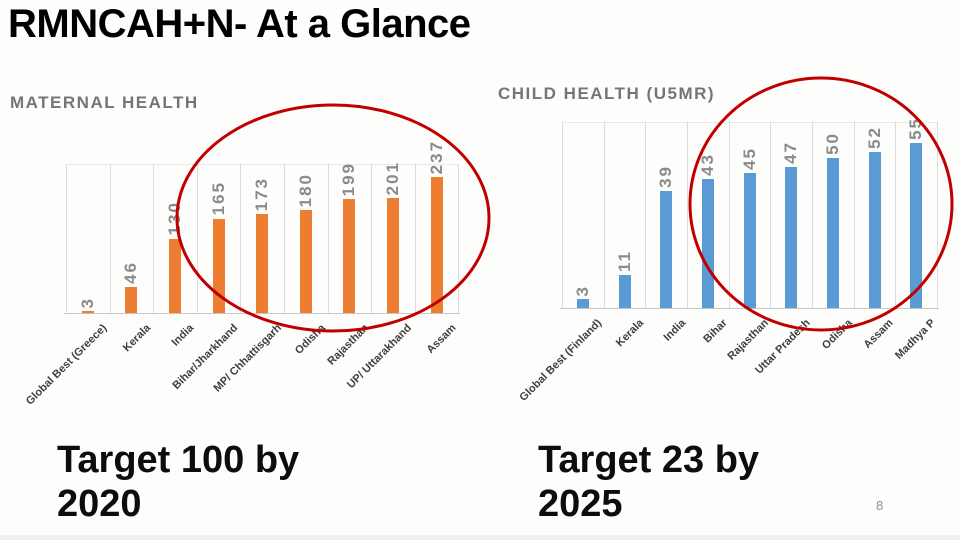 The image size is (960, 540). What do you see at coordinates (666, 249) in the screenshot?
I see `bar-india` at bounding box center [666, 249].